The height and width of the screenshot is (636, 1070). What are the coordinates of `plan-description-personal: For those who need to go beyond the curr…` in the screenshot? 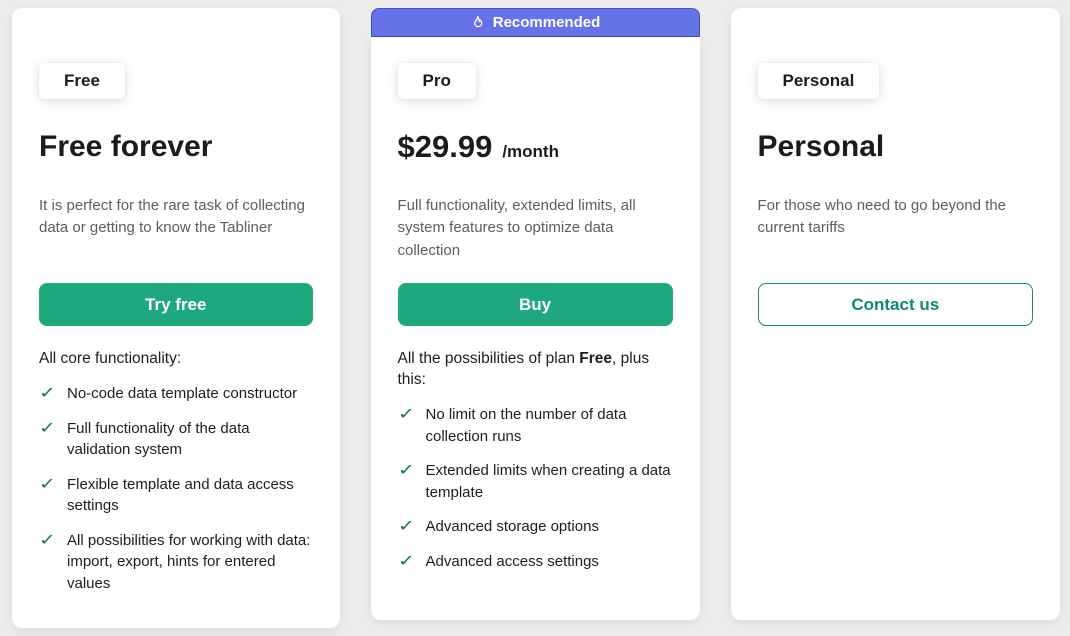 It's located at (882, 217).